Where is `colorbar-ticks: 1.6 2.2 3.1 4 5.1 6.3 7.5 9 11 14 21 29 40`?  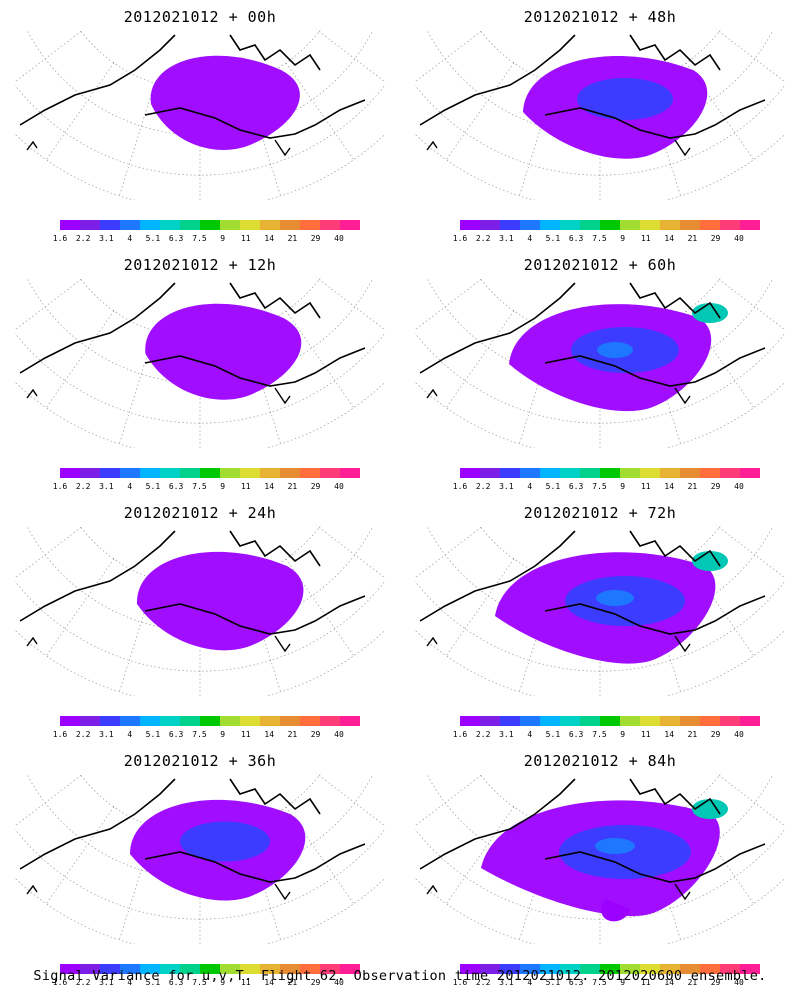
colorbar-ticks: 1.6 2.2 3.1 4 5.1 6.3 7.5 9 11 14 21 29 40 is located at coordinates (606, 487).